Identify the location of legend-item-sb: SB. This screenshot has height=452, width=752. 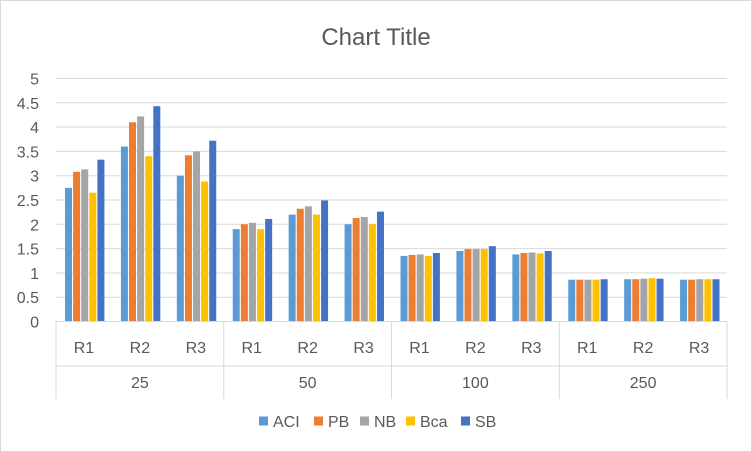
(478, 422).